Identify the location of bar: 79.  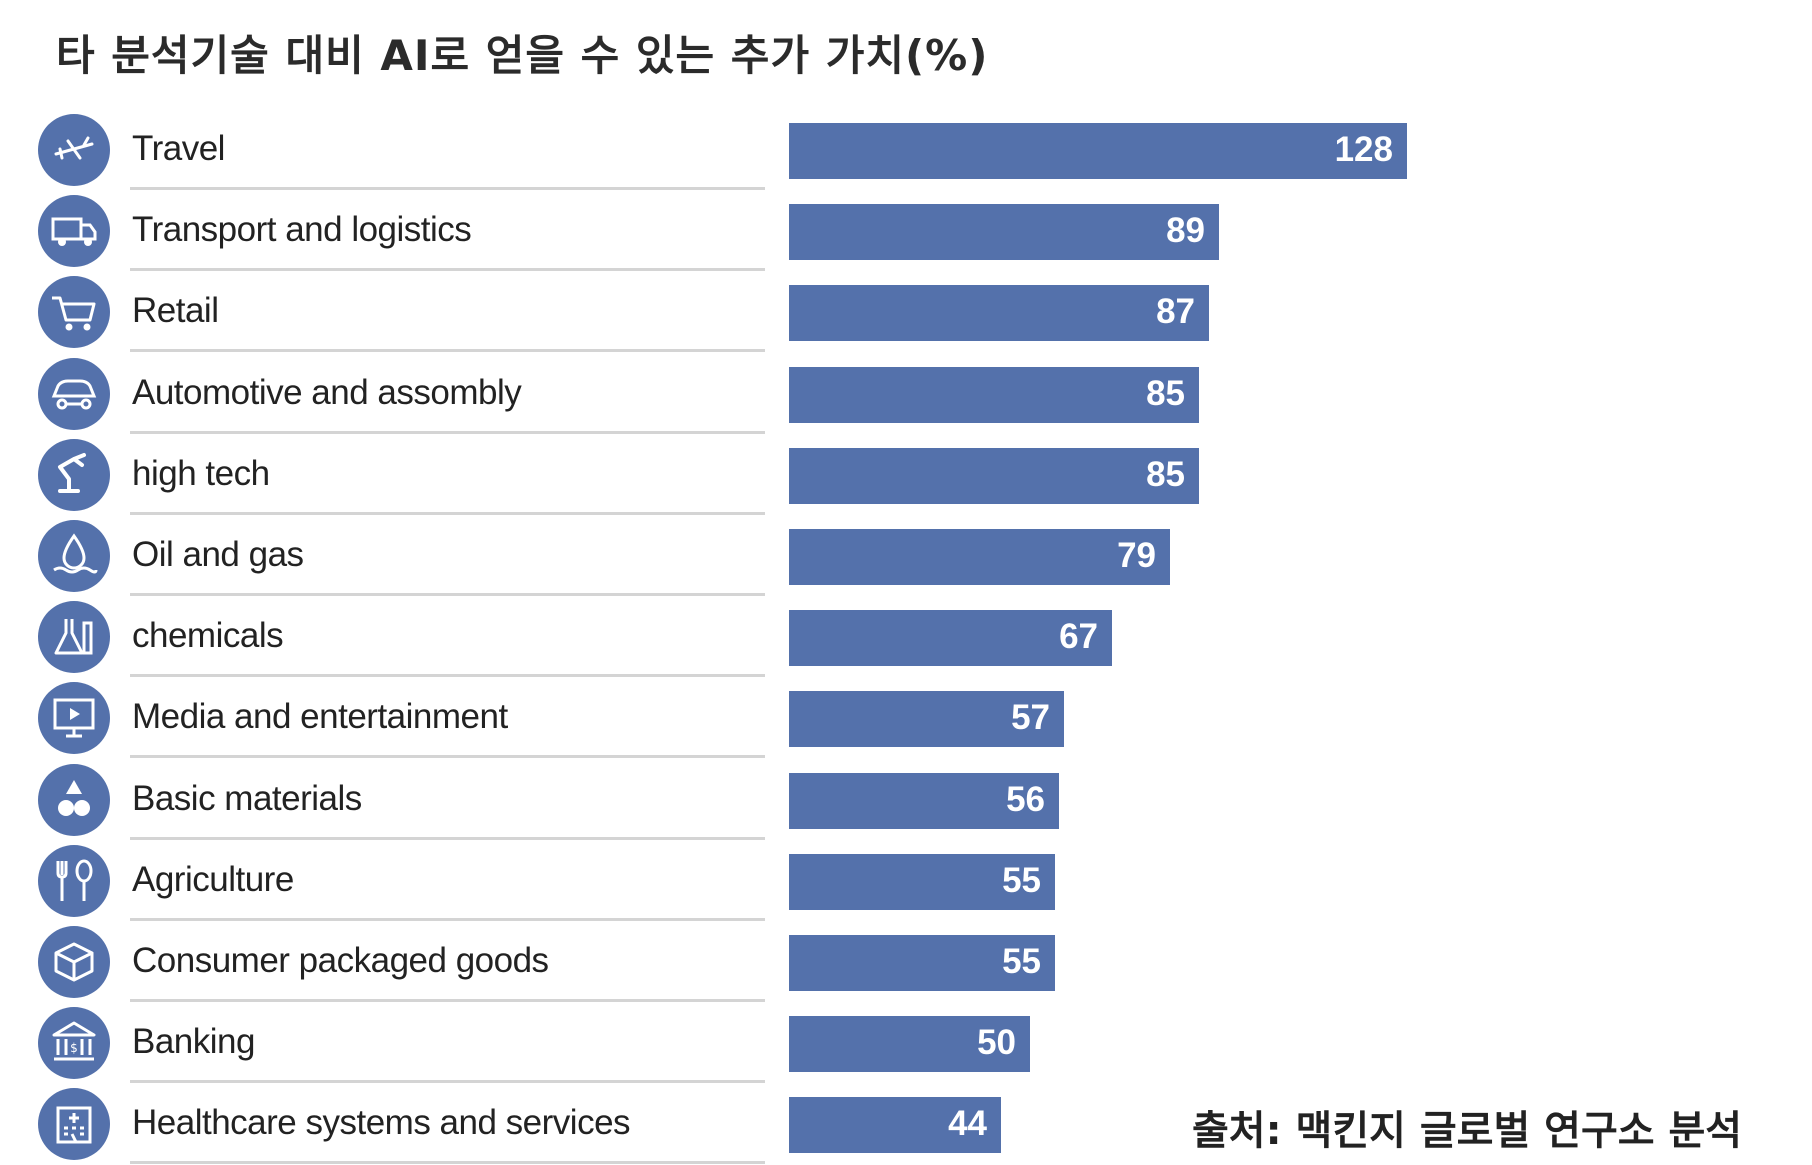
(979, 557).